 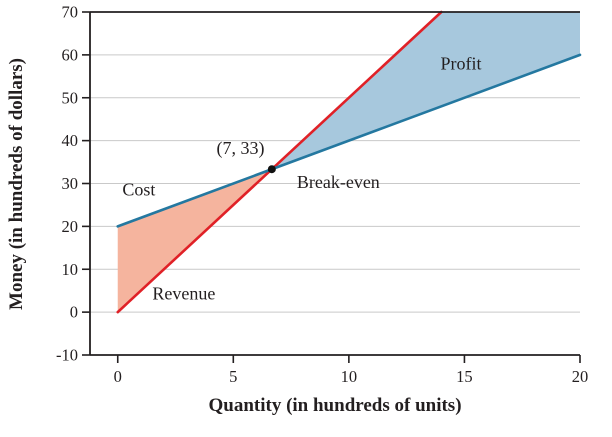 What do you see at coordinates (580, 376) in the screenshot?
I see `x-tick-label-20: 20` at bounding box center [580, 376].